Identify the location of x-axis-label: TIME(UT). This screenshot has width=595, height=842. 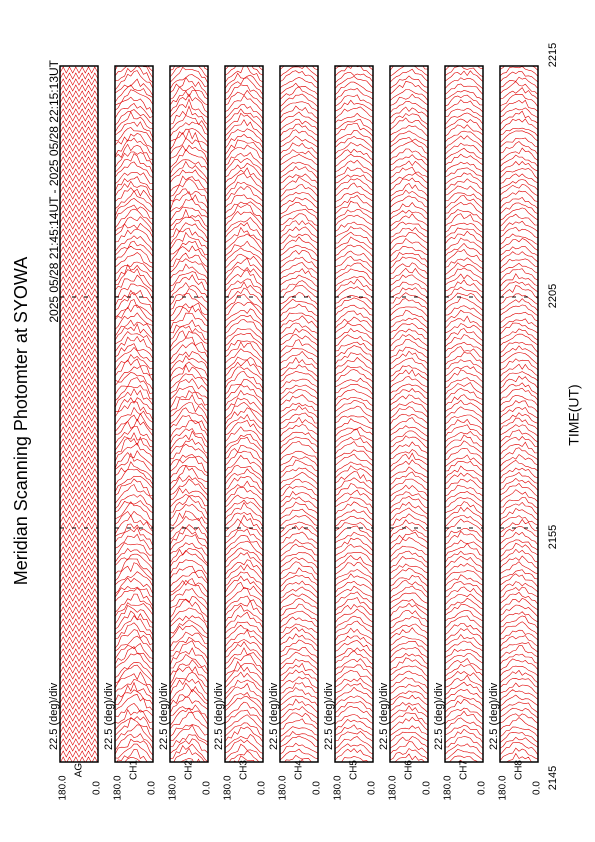
(574, 414).